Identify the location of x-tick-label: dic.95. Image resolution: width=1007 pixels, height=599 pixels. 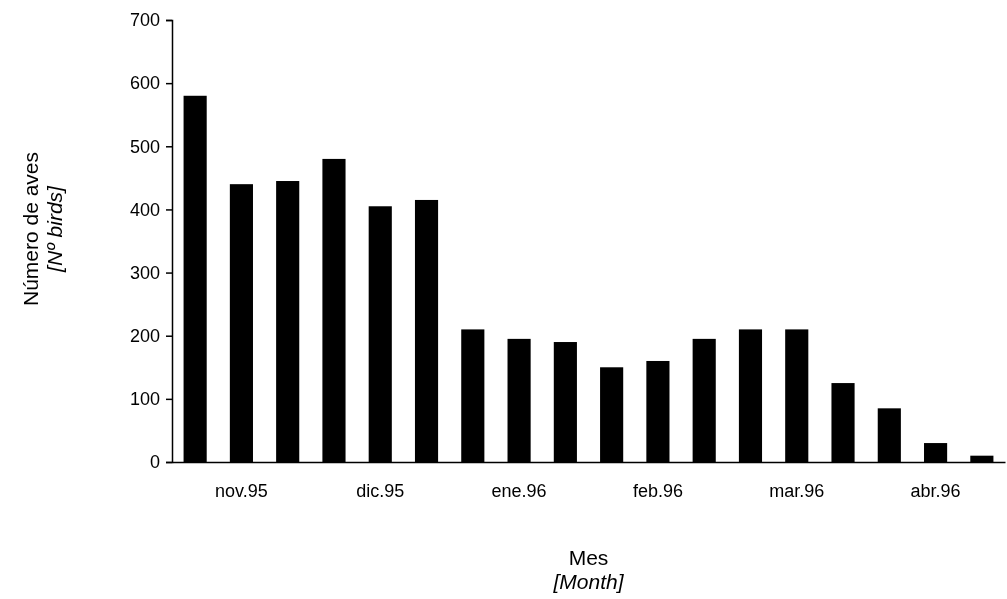
(380, 490).